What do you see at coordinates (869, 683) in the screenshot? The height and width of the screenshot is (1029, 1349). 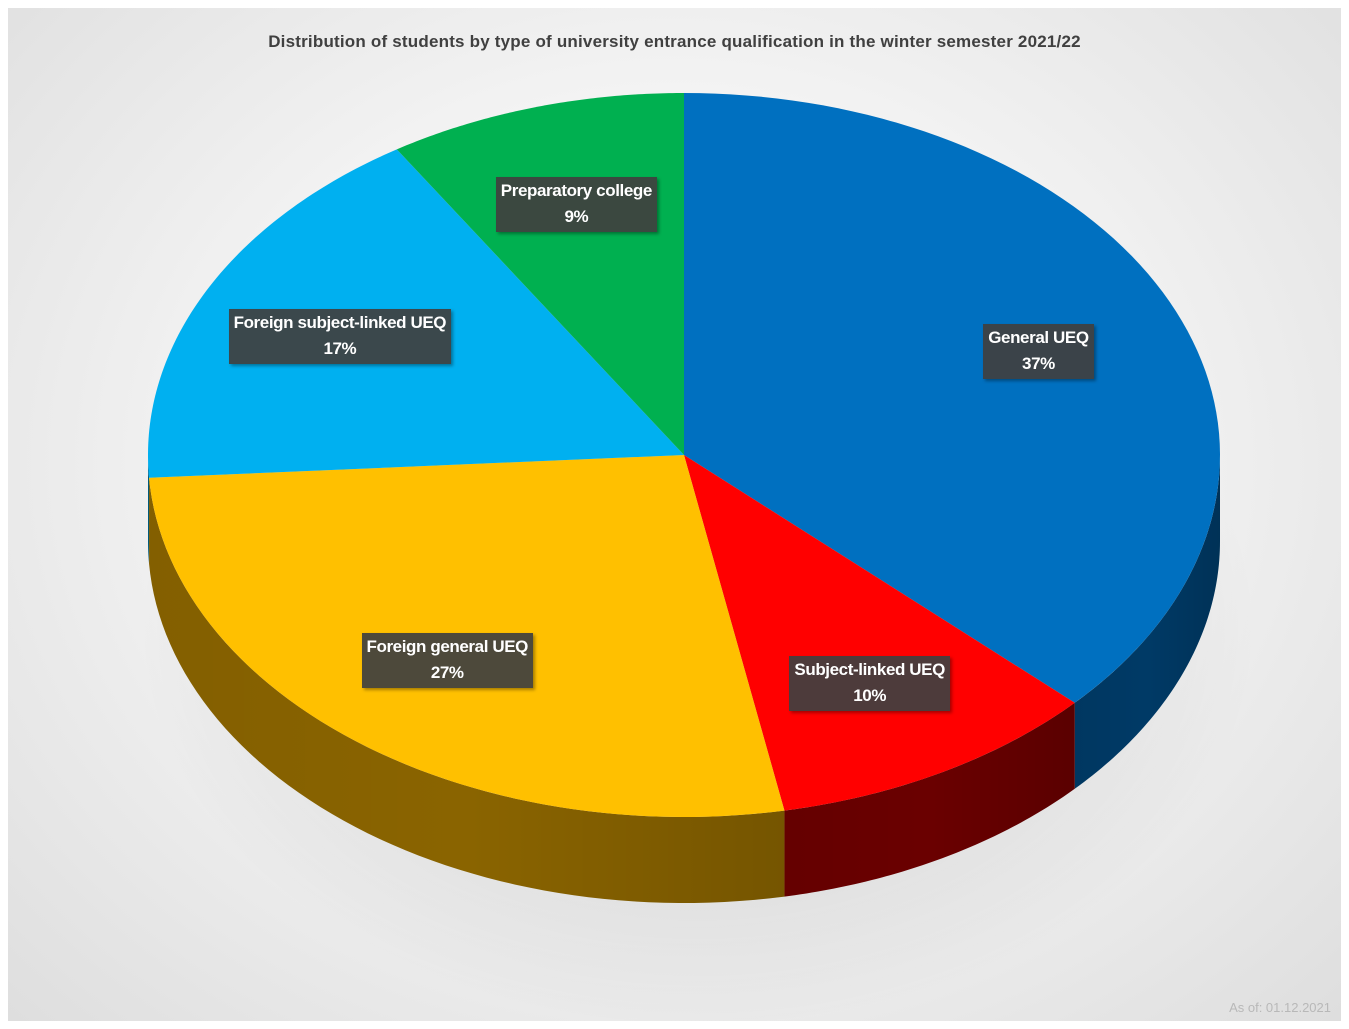 I see `slice-label-subject-linked-ueq: Subject-linked UEQ 10%` at bounding box center [869, 683].